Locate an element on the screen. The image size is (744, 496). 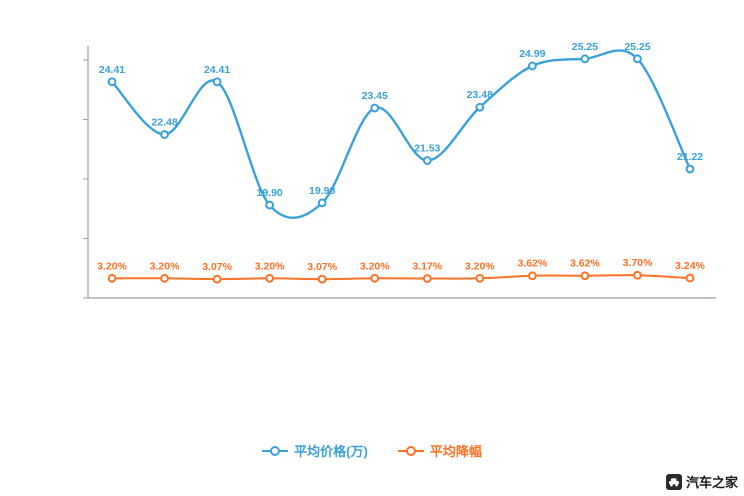
watermark-text: 汽车之家 is located at coordinates (711, 482).